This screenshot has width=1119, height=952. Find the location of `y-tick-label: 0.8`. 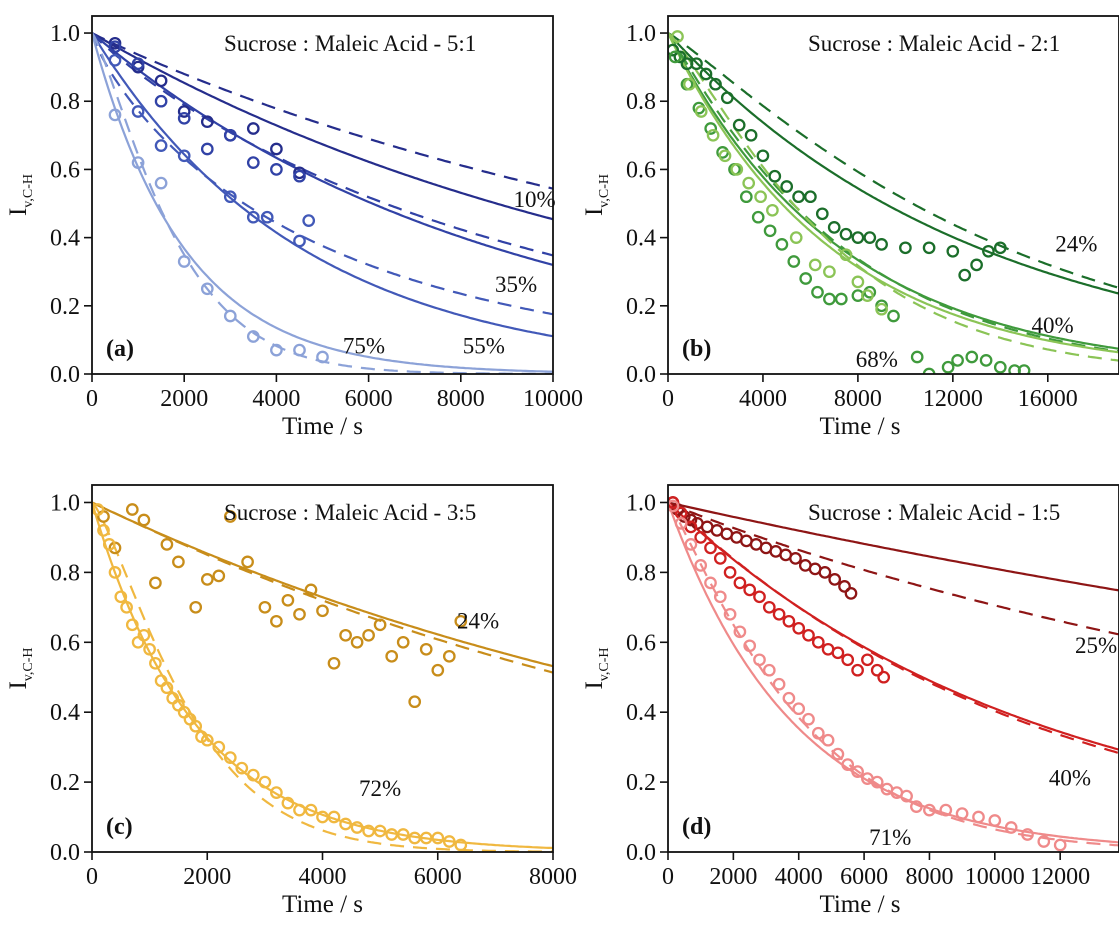

y-tick-label: 0.8 is located at coordinates (65, 573).